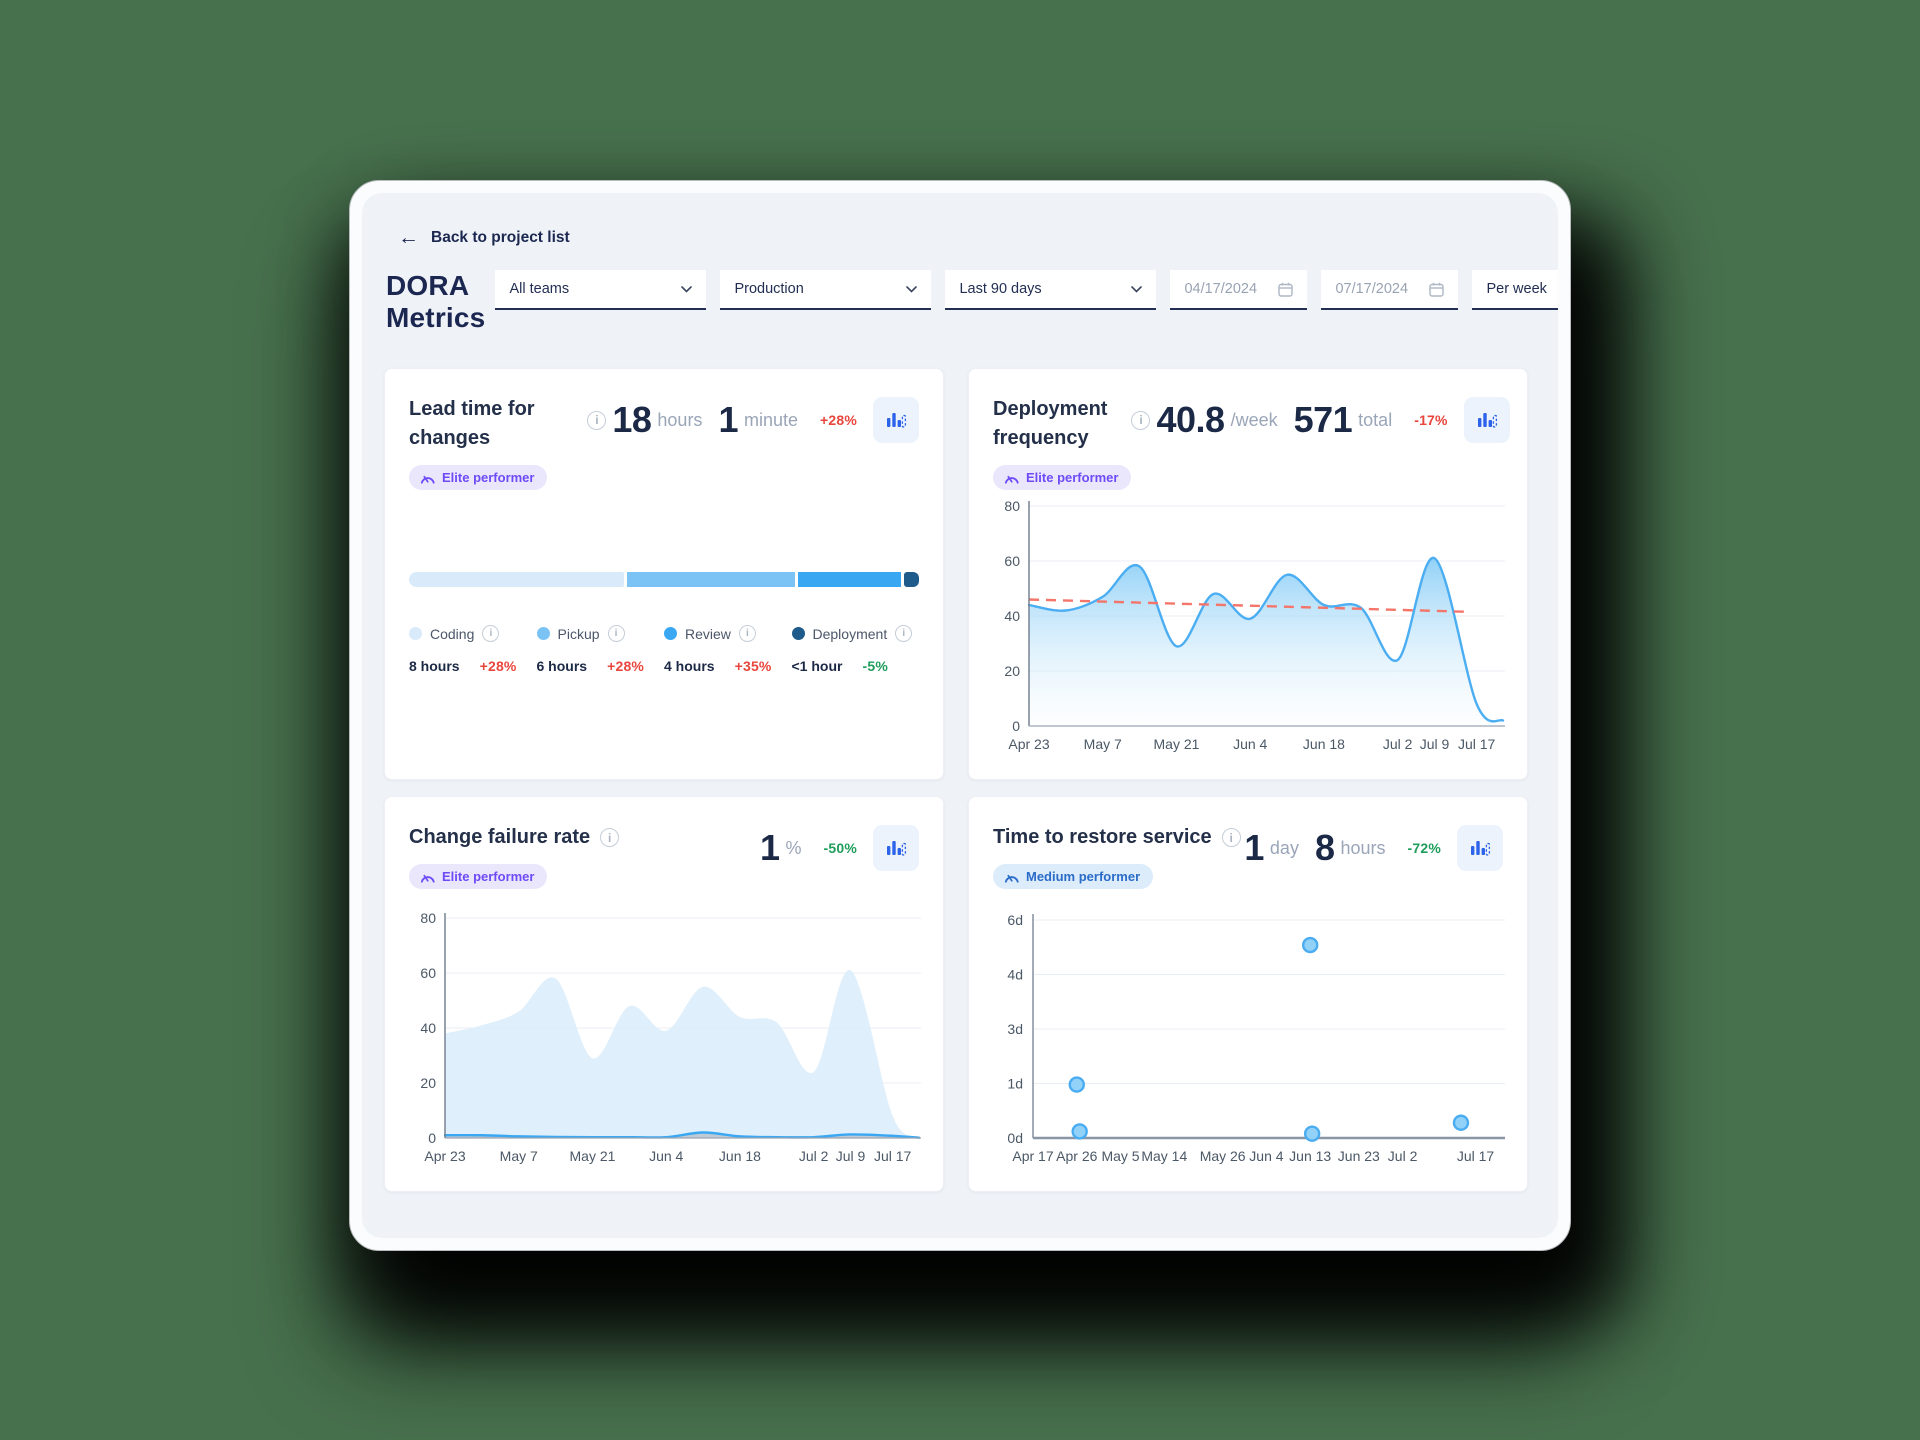 The height and width of the screenshot is (1440, 1920). I want to click on date-range-select: Last 90 days, so click(1051, 290).